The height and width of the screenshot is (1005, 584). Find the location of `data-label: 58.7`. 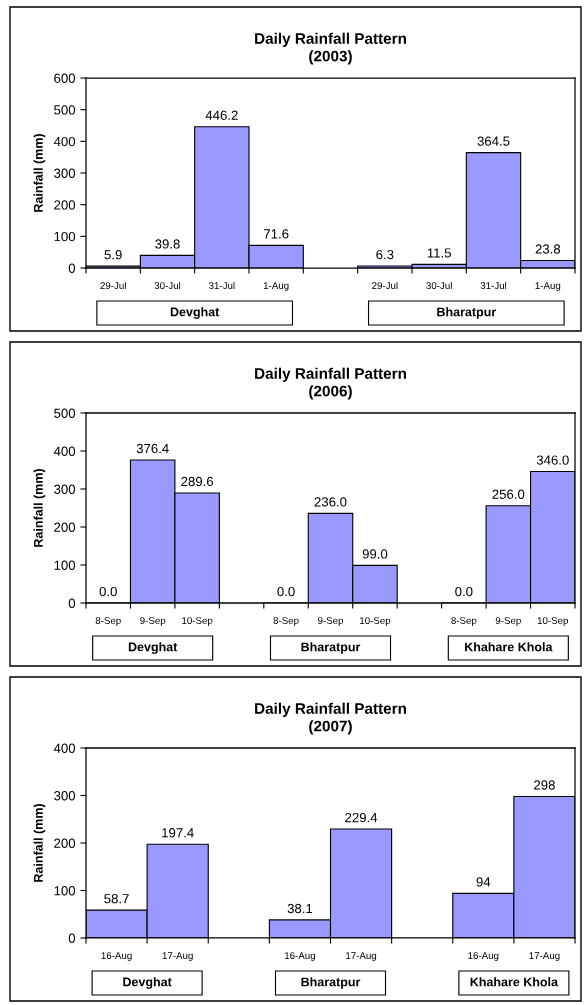

data-label: 58.7 is located at coordinates (116, 899).